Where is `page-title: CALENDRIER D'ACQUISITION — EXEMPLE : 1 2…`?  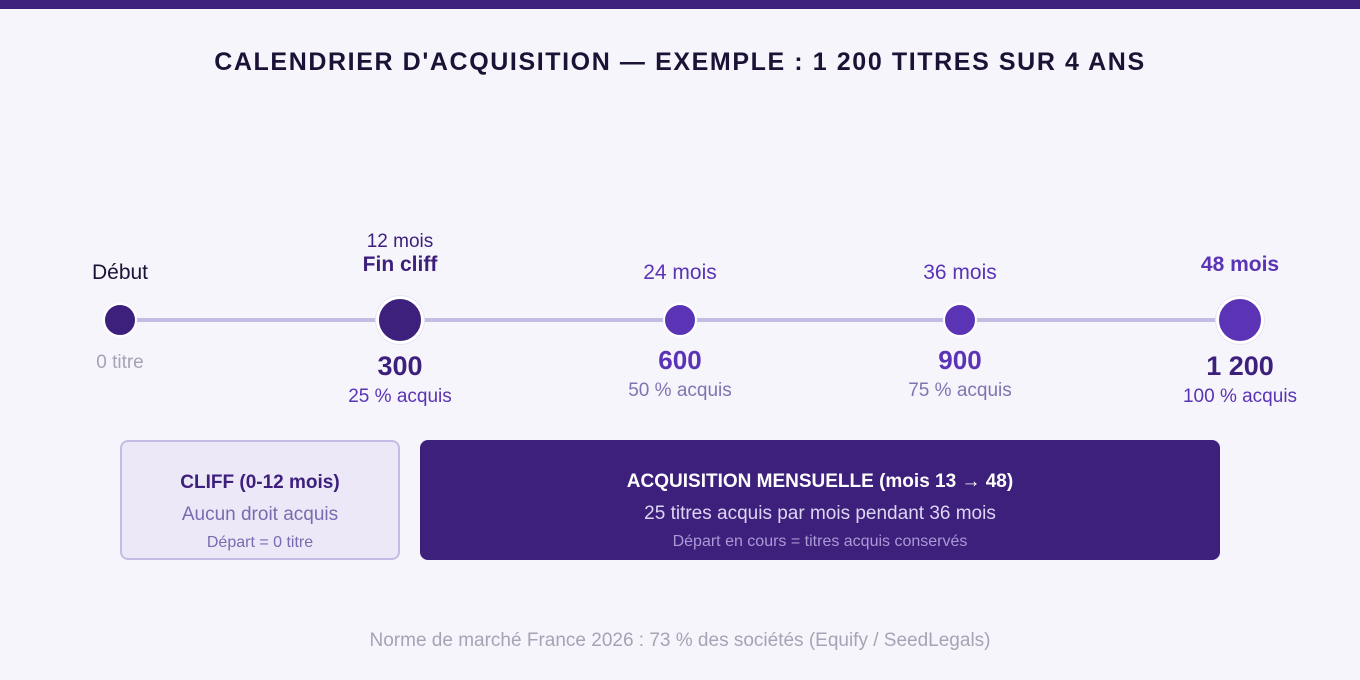 page-title: CALENDRIER D'ACQUISITION — EXEMPLE : 1 2… is located at coordinates (680, 62).